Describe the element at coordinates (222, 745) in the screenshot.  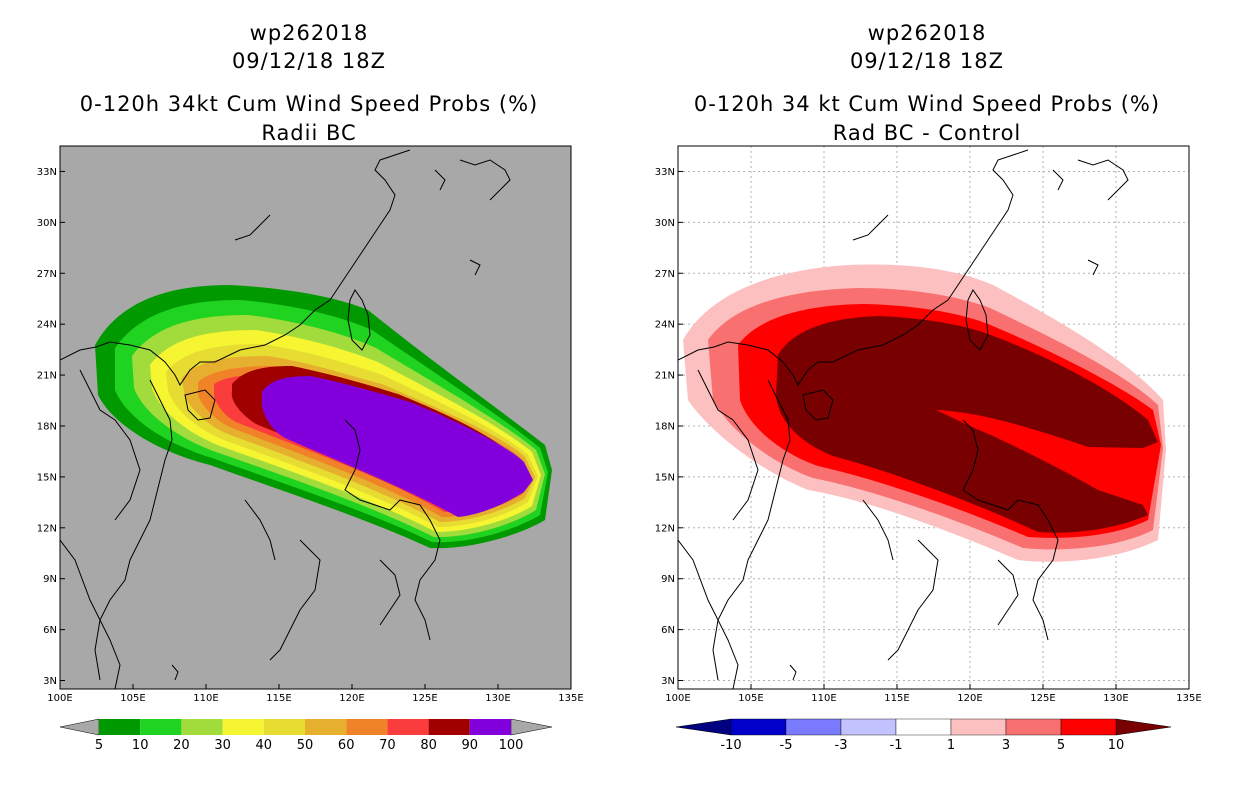
I see `colorbar-label: 30` at that location.